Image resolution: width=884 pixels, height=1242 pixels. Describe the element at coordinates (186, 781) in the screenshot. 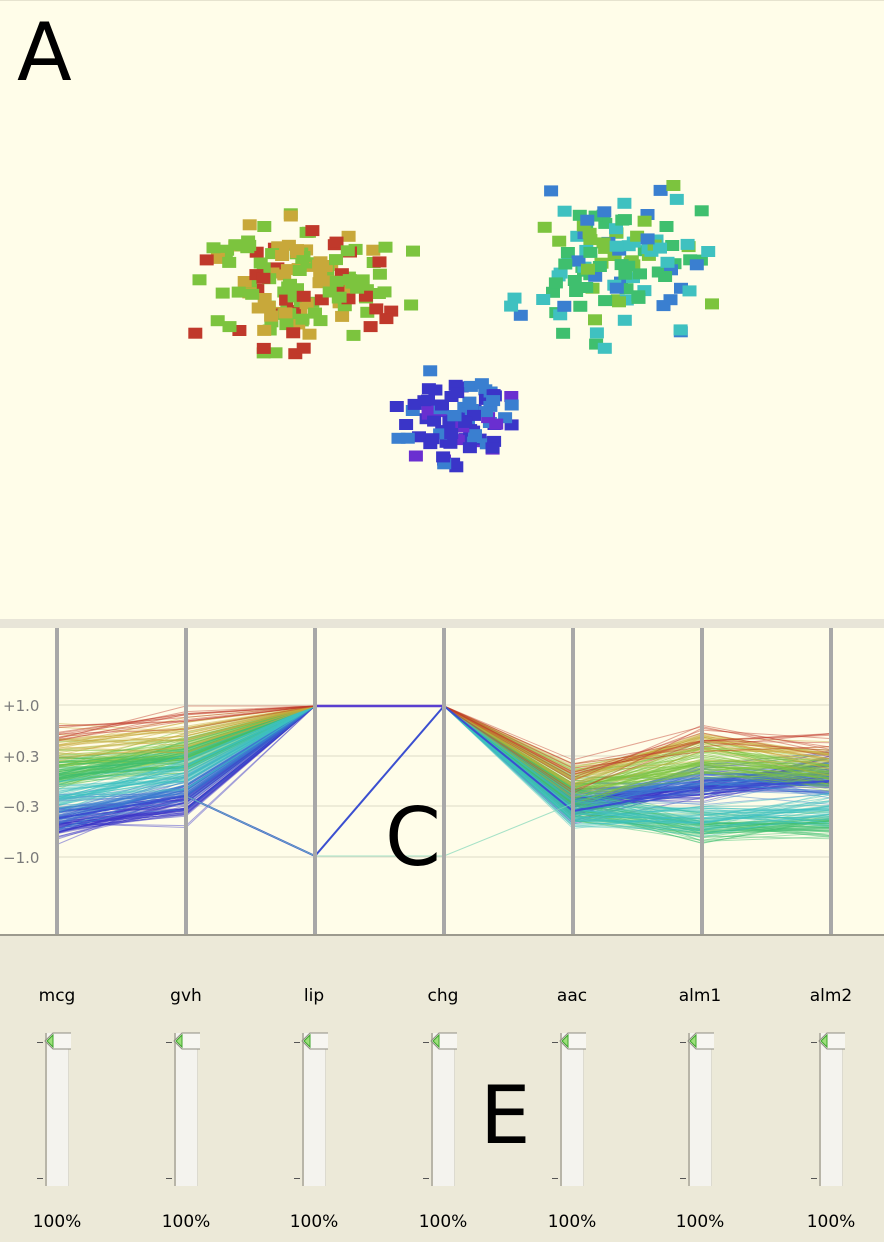

I see `axis-gvh` at that location.